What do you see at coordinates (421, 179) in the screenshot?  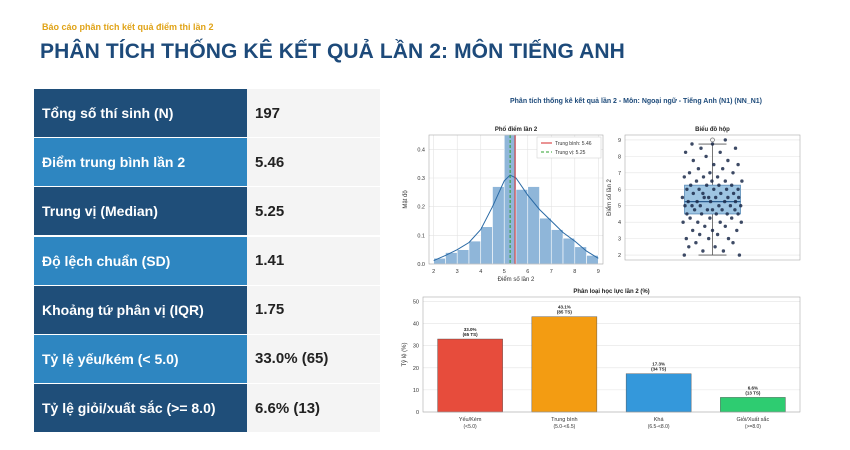 I see `hist-ytick-label: 0.3` at bounding box center [421, 179].